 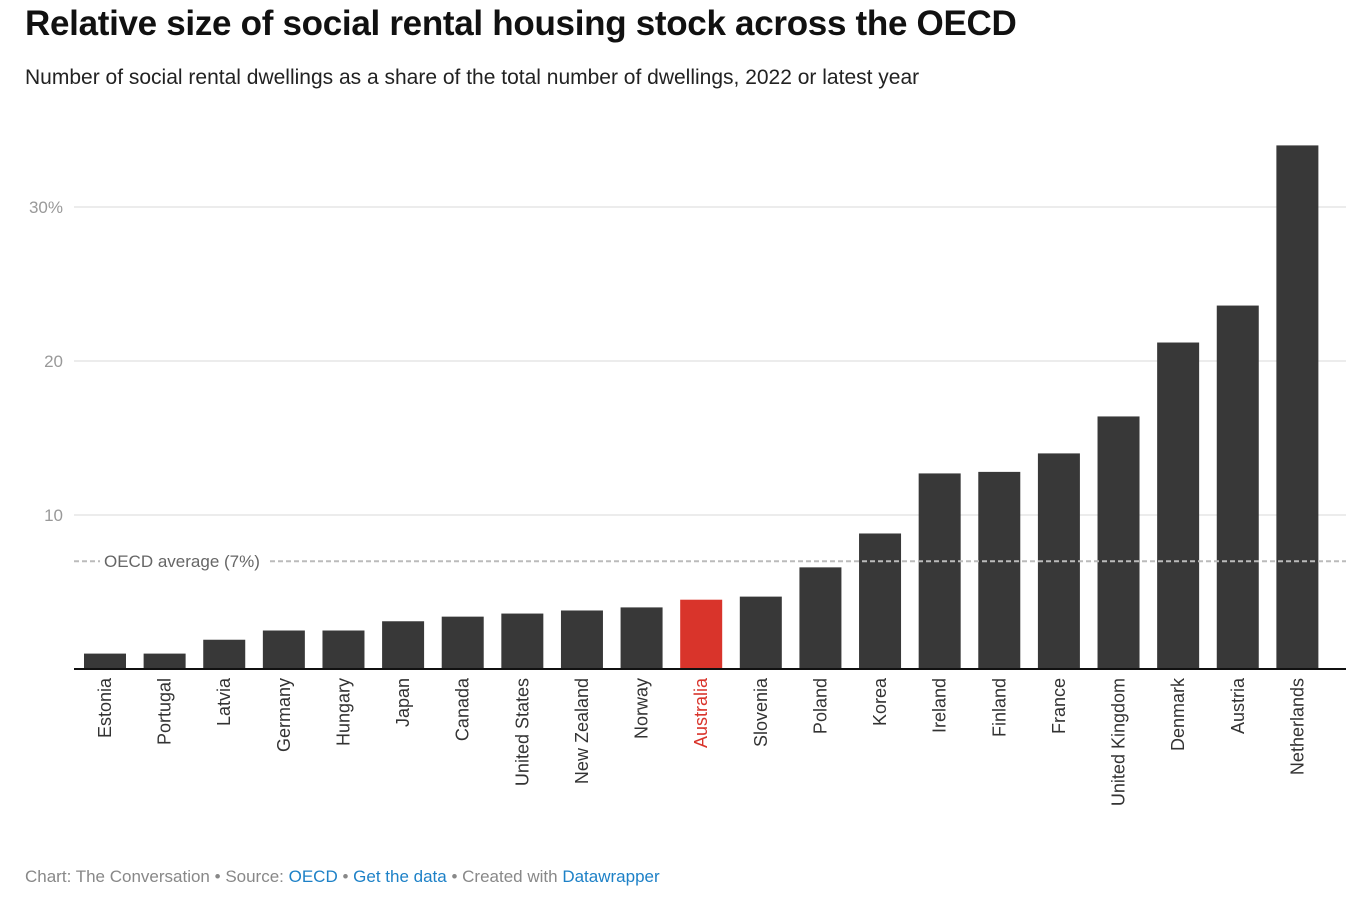 I want to click on bar-denmark, so click(x=1178, y=505).